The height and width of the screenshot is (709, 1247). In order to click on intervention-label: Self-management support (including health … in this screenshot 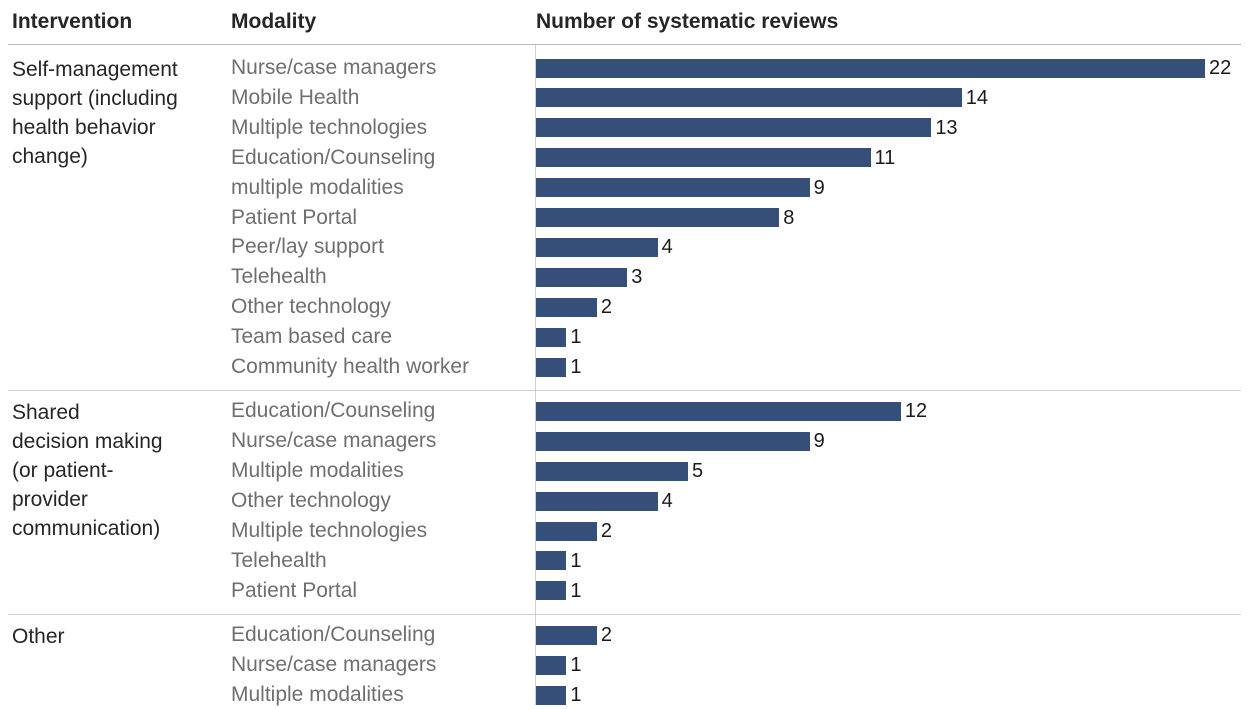, I will do `click(112, 113)`.